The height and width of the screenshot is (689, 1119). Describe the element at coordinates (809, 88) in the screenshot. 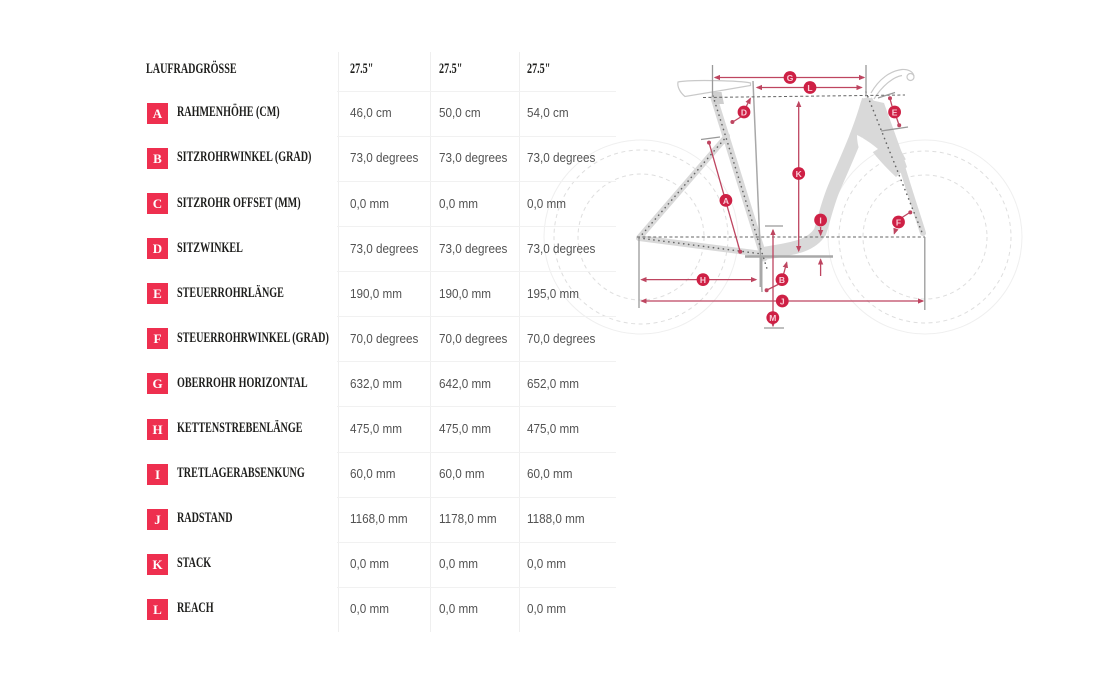

I see `svg-text: L` at that location.